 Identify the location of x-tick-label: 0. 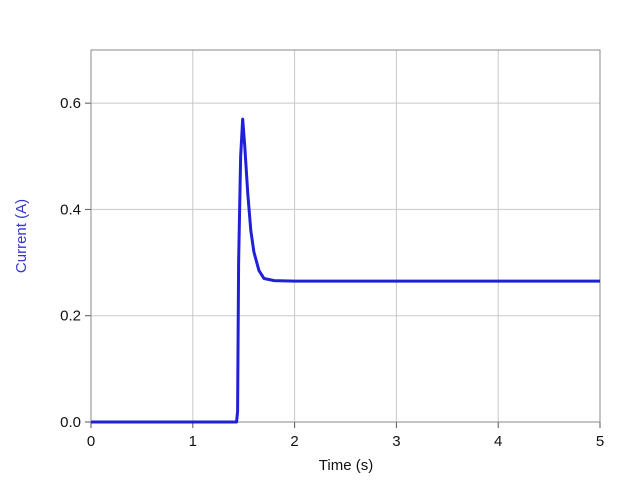
(91, 441).